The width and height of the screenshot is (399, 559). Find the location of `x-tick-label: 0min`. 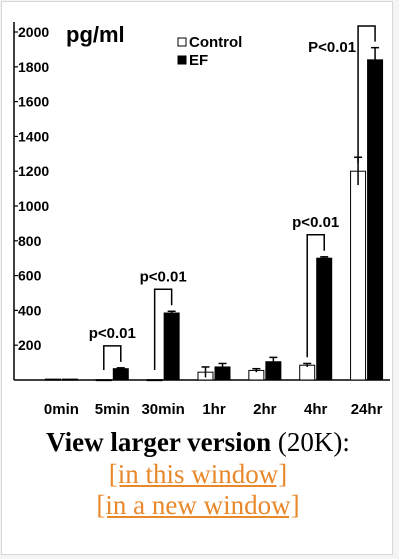

x-tick-label: 0min is located at coordinates (61, 409).